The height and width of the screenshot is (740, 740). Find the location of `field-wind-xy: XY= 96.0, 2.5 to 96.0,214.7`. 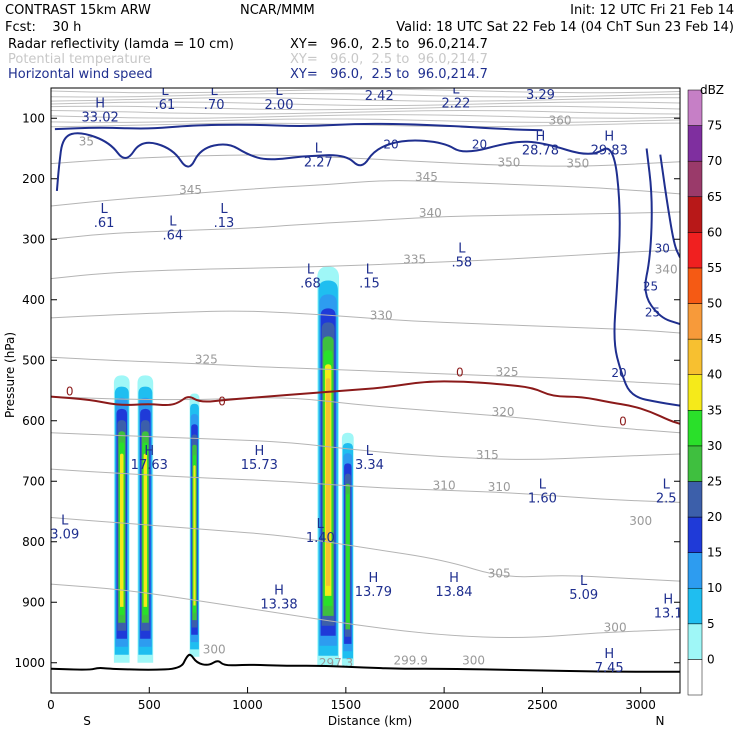

field-wind-xy: XY= 96.0, 2.5 to 96.0,214.7 is located at coordinates (389, 74).